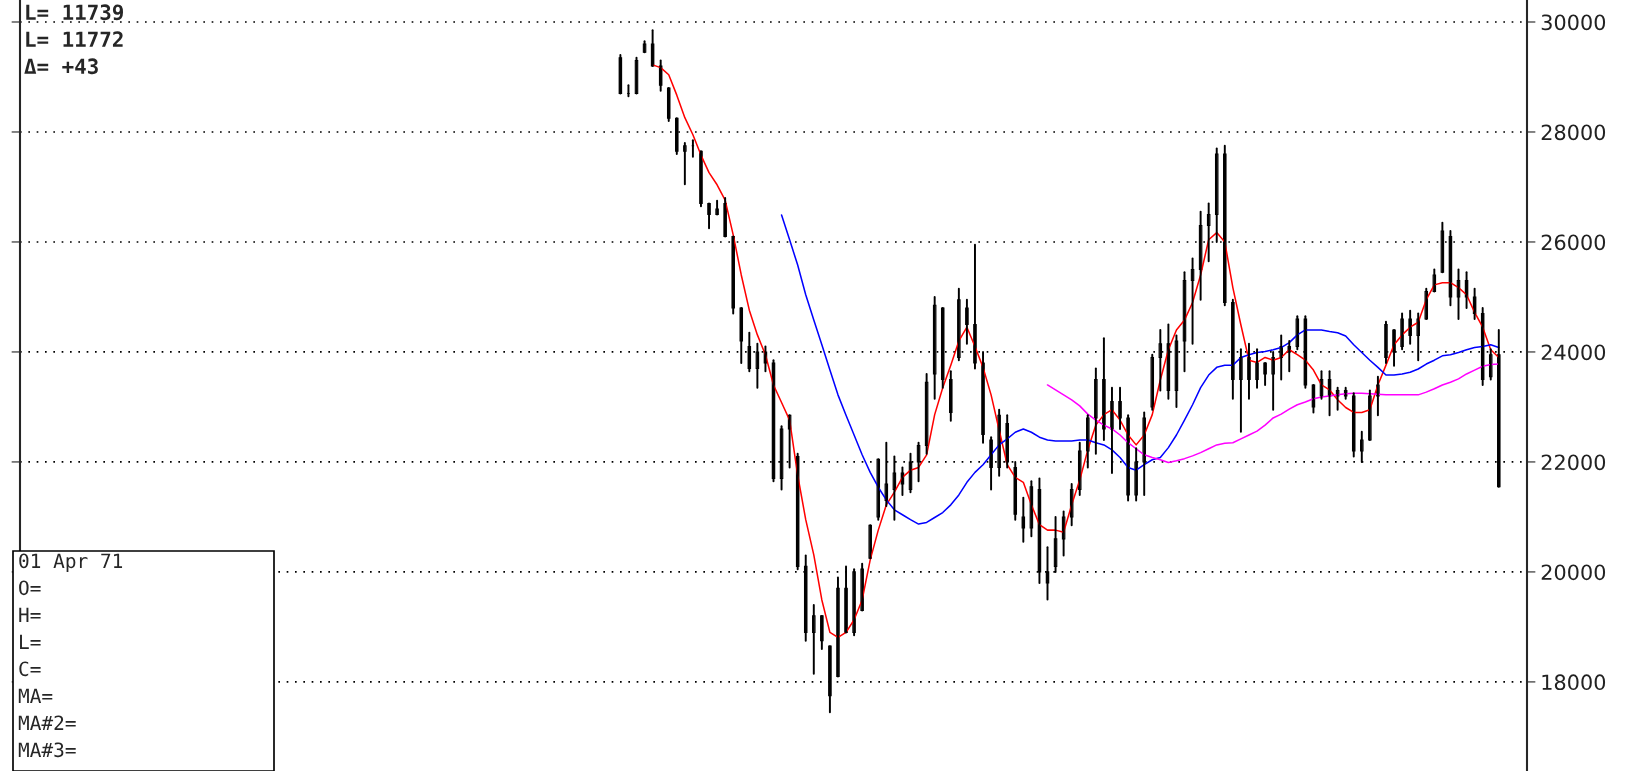 Image resolution: width=1652 pixels, height=771 pixels. I want to click on y-tick-label: 20000, so click(1573, 572).